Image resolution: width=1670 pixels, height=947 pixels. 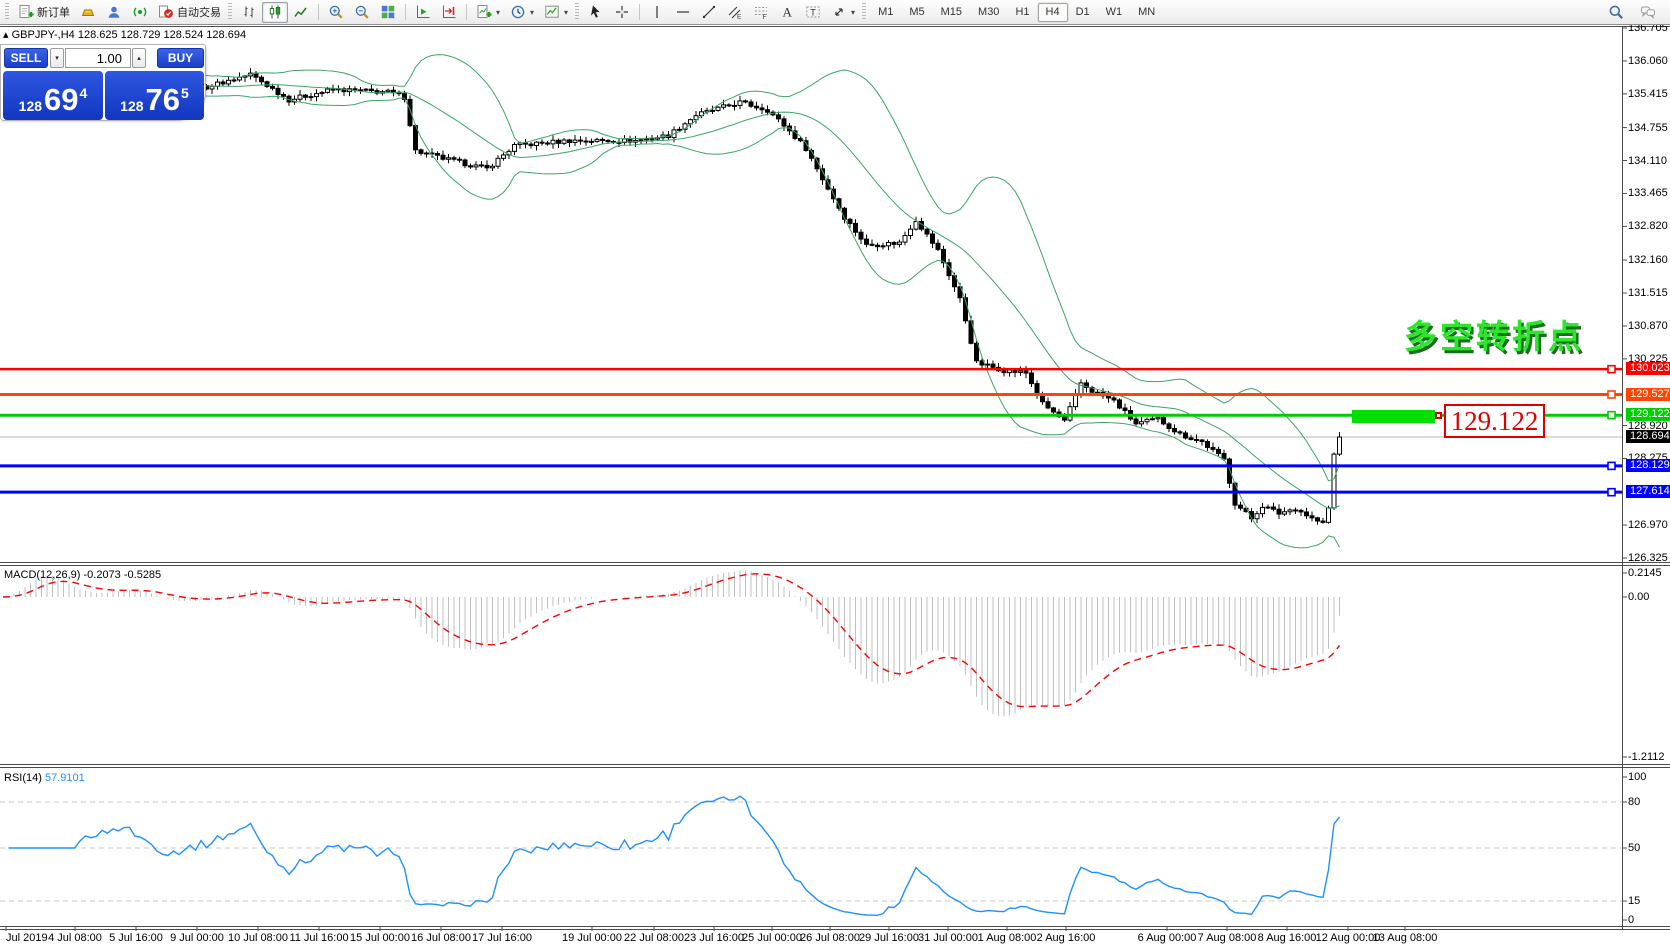 I want to click on new-order-button: 新订单, so click(x=44, y=12).